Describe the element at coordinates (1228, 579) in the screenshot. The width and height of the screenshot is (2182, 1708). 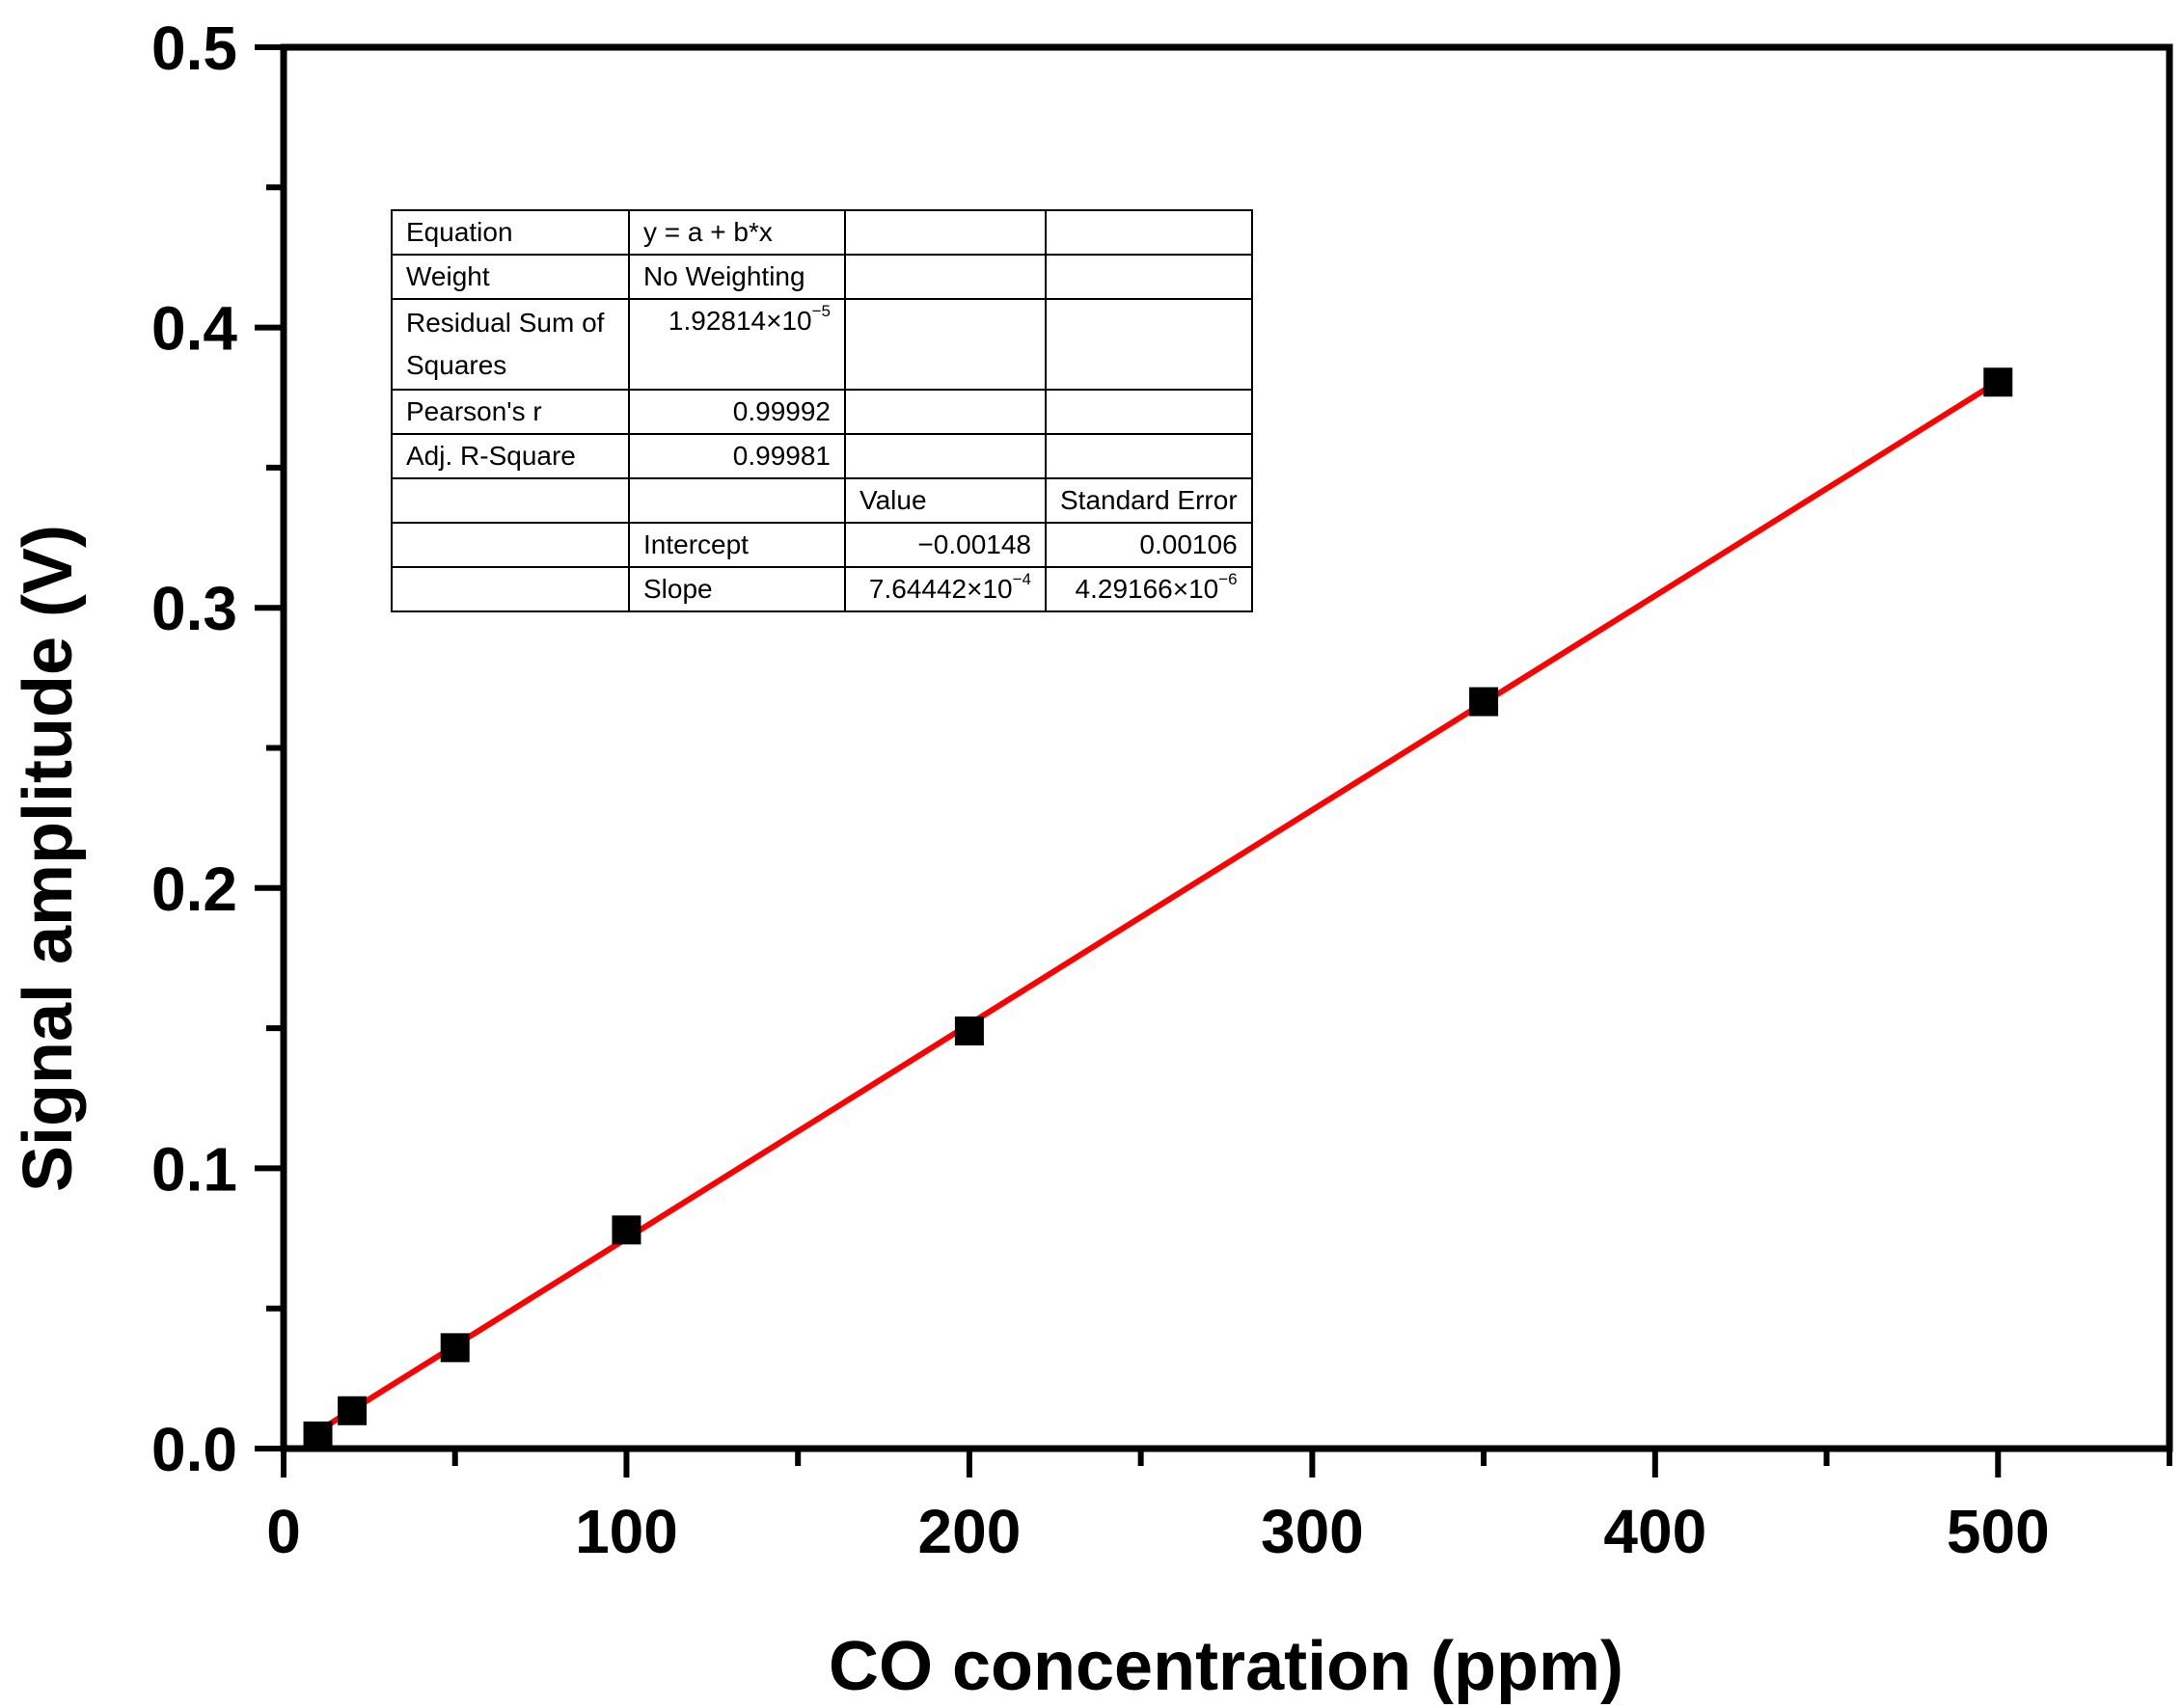
I see `slope-error-exponent: −6` at that location.